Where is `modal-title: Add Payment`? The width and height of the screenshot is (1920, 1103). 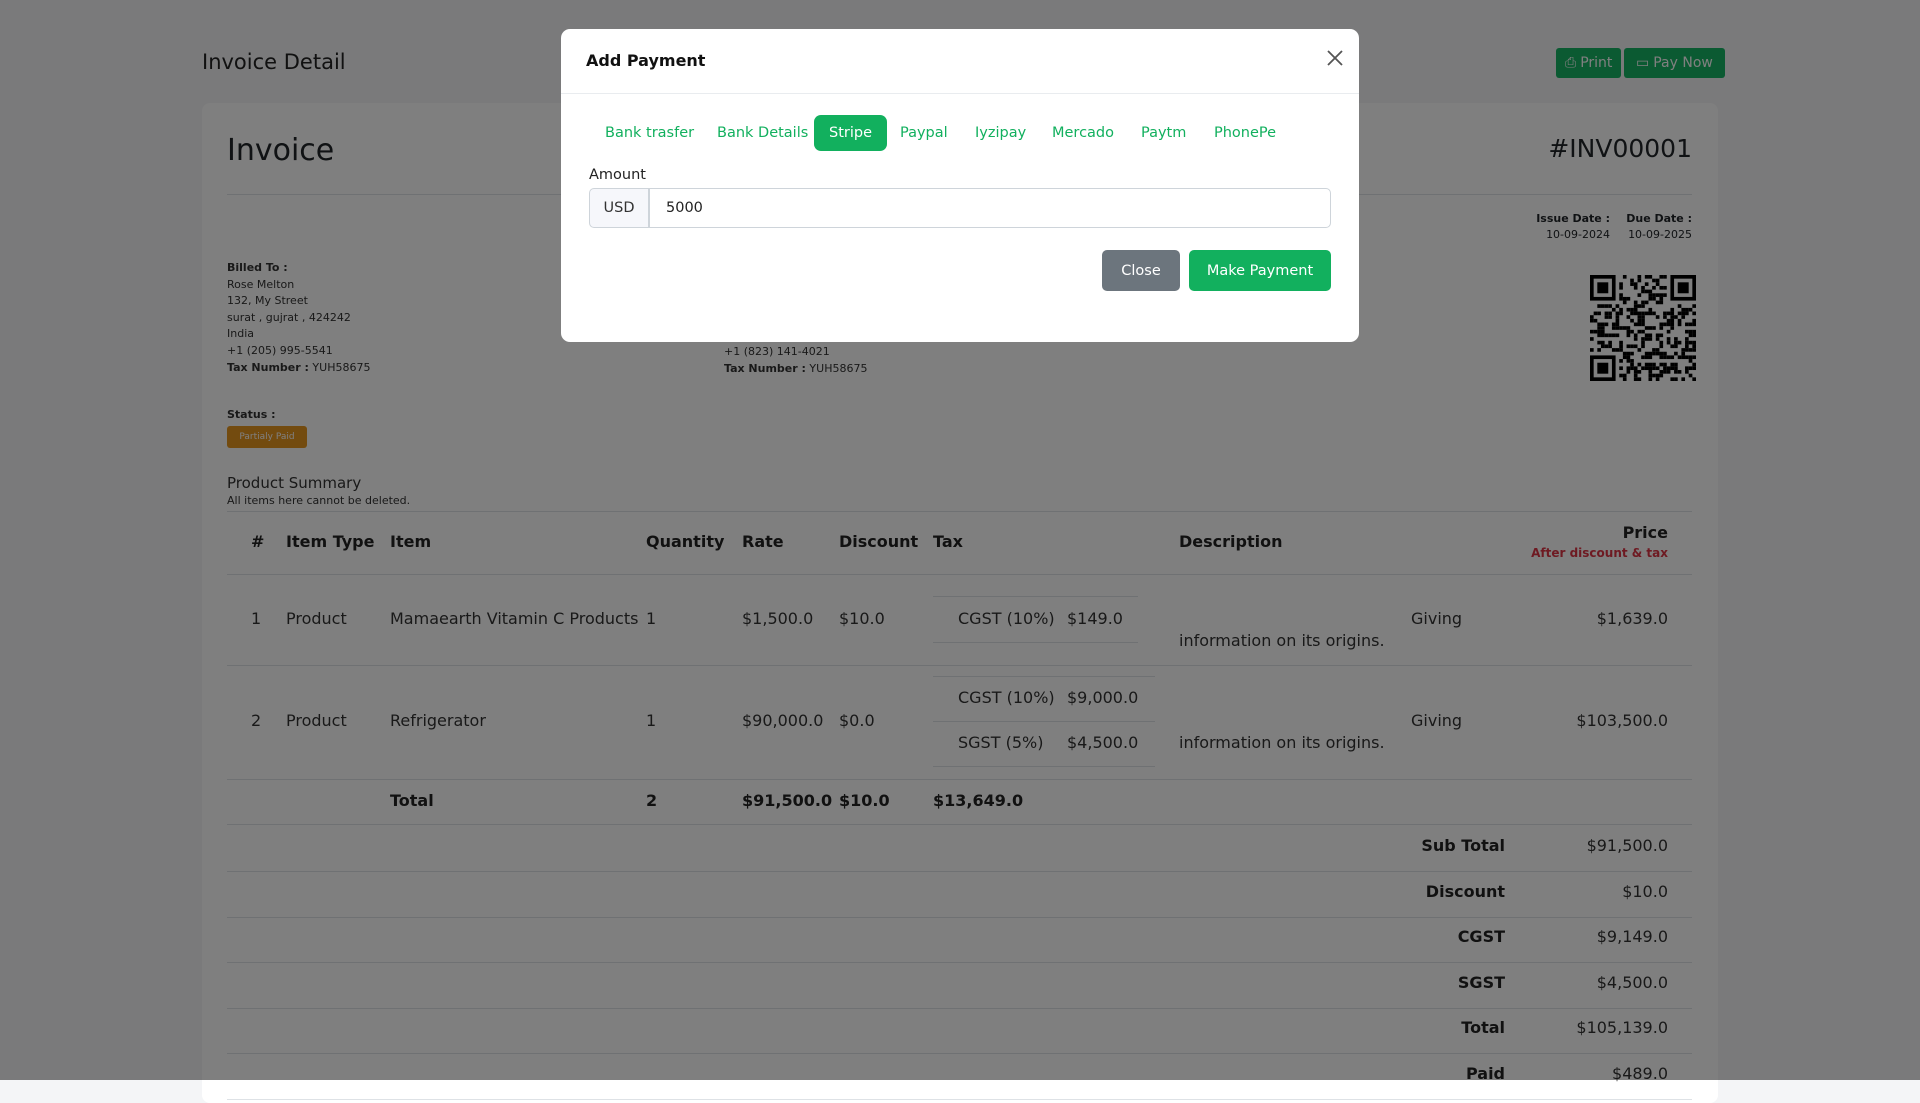
modal-title: Add Payment is located at coordinates (646, 60).